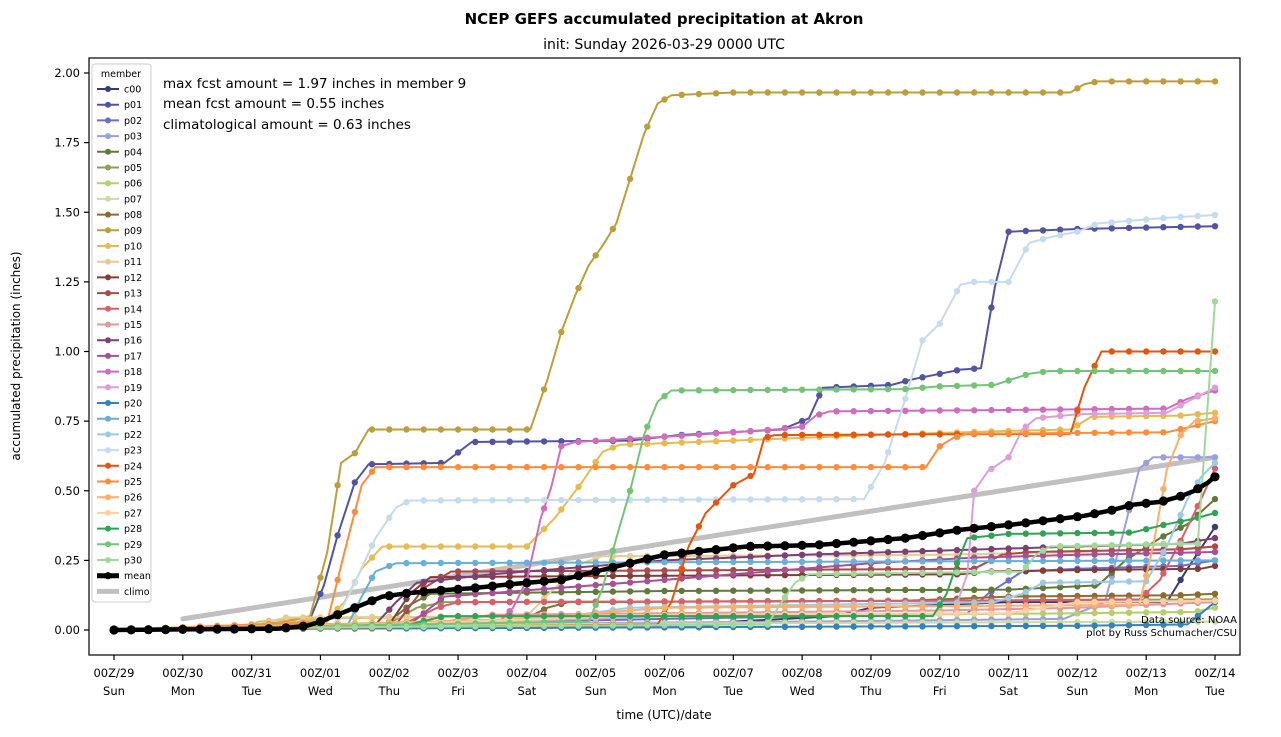 The image size is (1281, 737). Describe the element at coordinates (939, 673) in the screenshot. I see `x-tick-utc: 00Z/10` at that location.